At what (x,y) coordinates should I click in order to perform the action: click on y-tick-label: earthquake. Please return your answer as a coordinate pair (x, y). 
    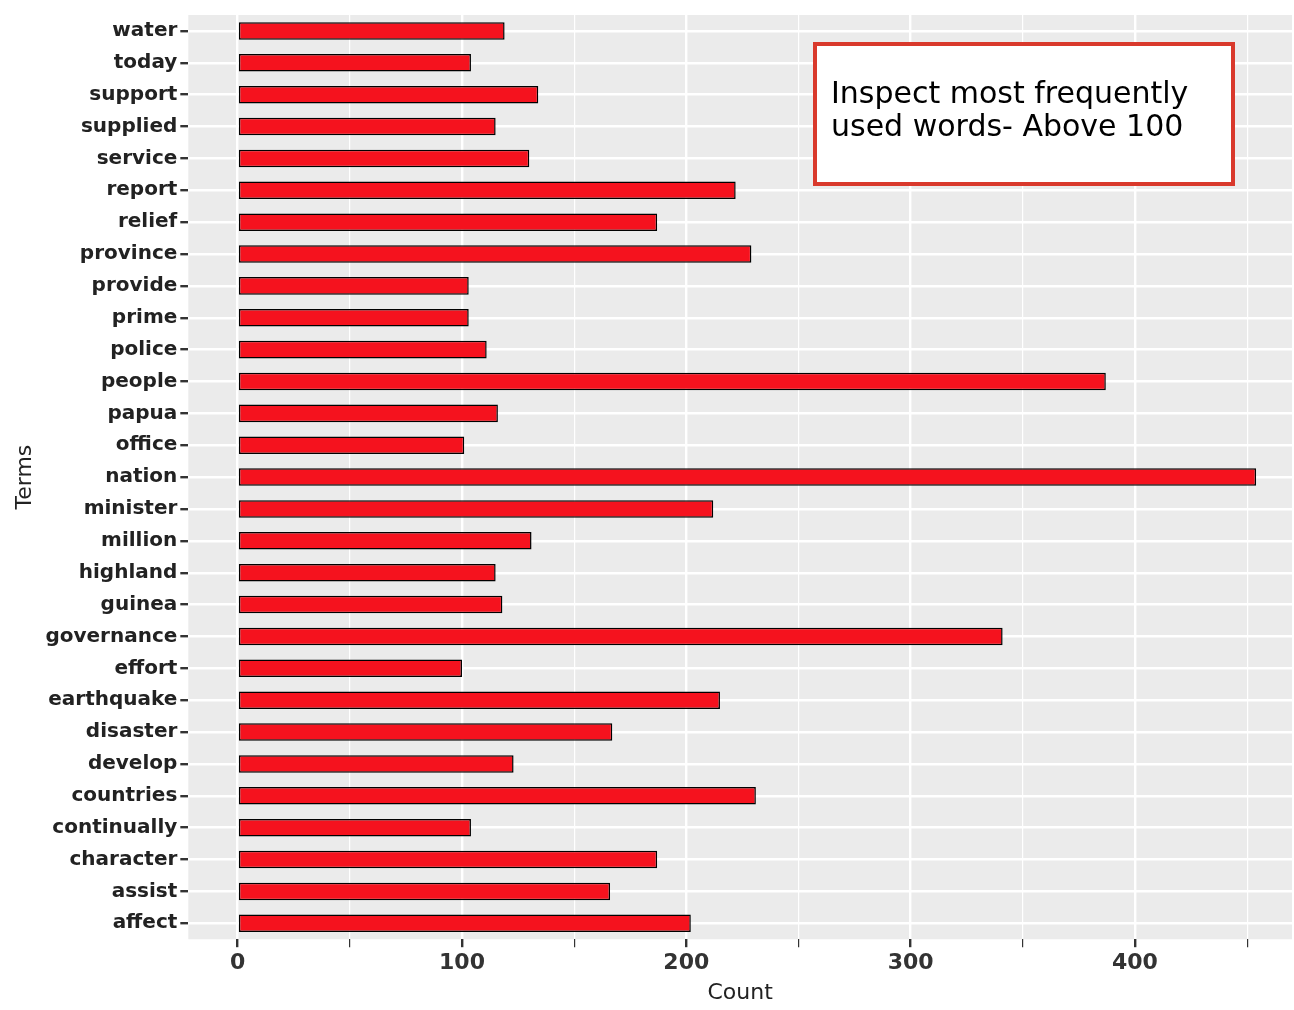
    Looking at the image, I should click on (113, 698).